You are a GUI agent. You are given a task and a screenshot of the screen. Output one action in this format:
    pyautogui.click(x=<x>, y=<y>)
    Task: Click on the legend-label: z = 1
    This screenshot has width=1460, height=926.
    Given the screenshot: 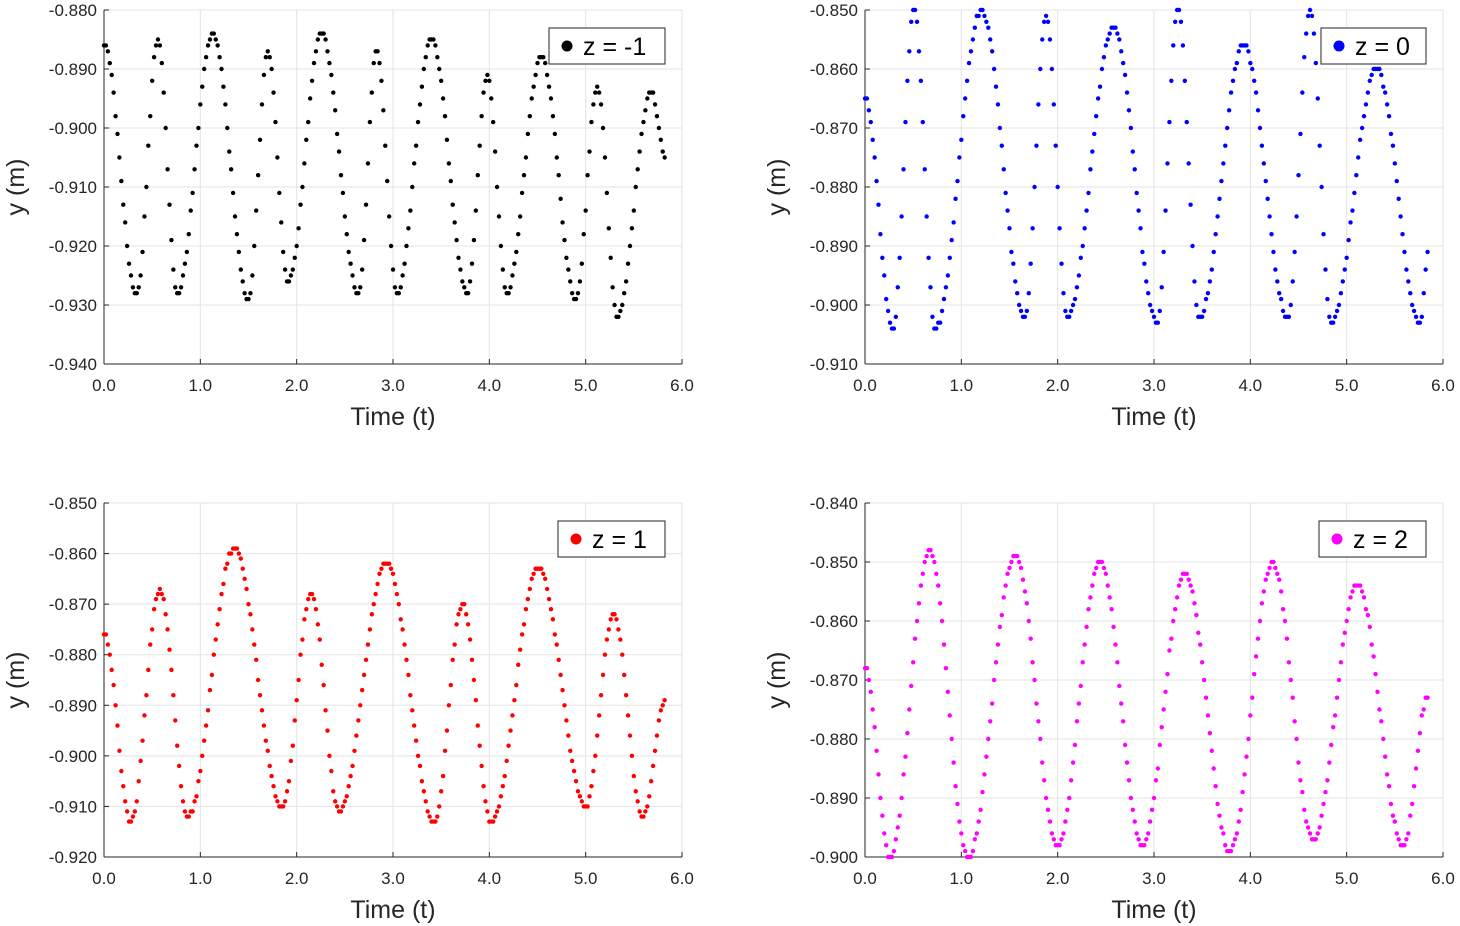 What is the action you would take?
    pyautogui.click(x=619, y=540)
    